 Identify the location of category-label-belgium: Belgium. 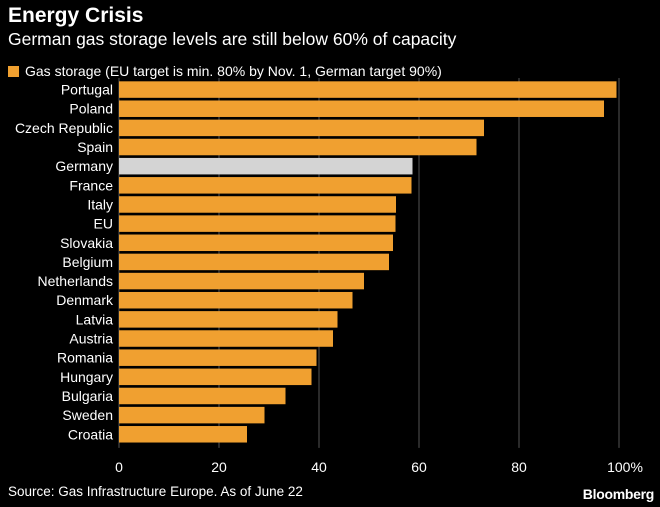
(87, 262).